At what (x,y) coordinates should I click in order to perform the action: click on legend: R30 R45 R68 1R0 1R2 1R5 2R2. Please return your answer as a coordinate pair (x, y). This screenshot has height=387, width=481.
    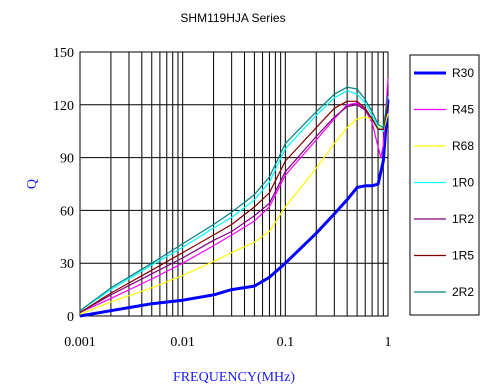
    Looking at the image, I should click on (444, 182).